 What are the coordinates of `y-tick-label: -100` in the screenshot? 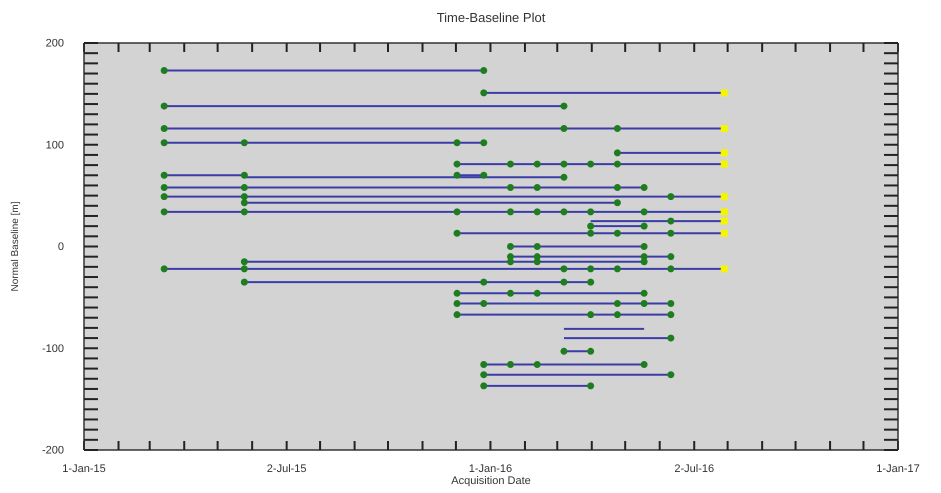 It's located at (53, 348).